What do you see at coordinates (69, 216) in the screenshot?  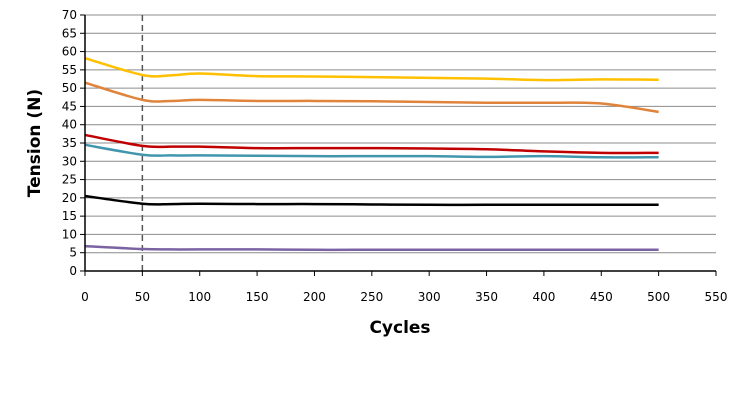 I see `y-tick-label: 15` at bounding box center [69, 216].